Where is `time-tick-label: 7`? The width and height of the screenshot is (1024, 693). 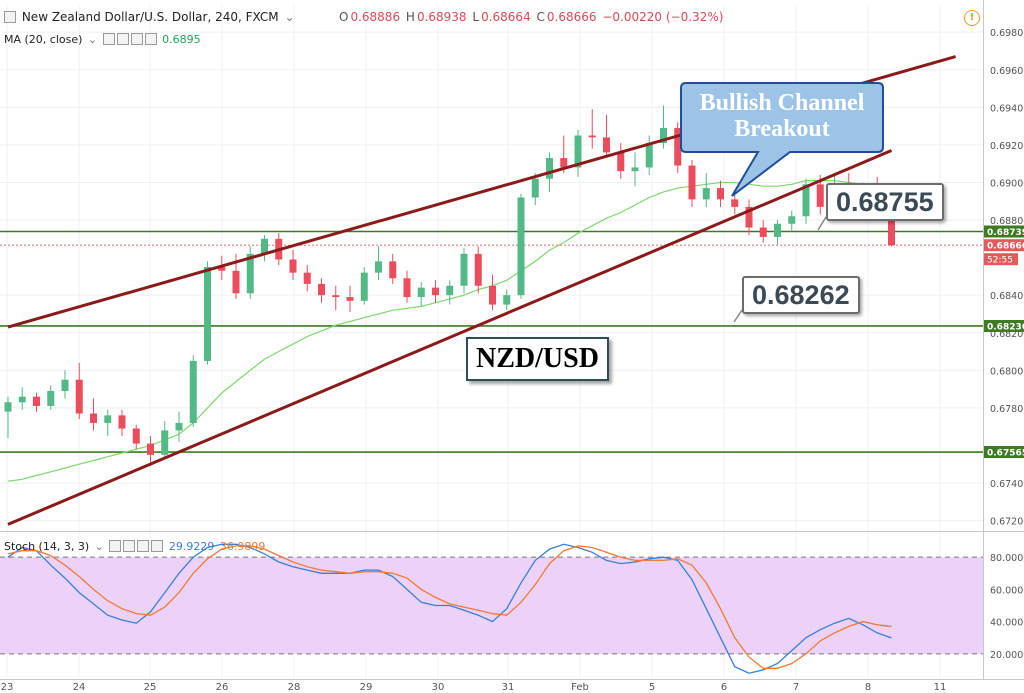 time-tick-label: 7 is located at coordinates (796, 687).